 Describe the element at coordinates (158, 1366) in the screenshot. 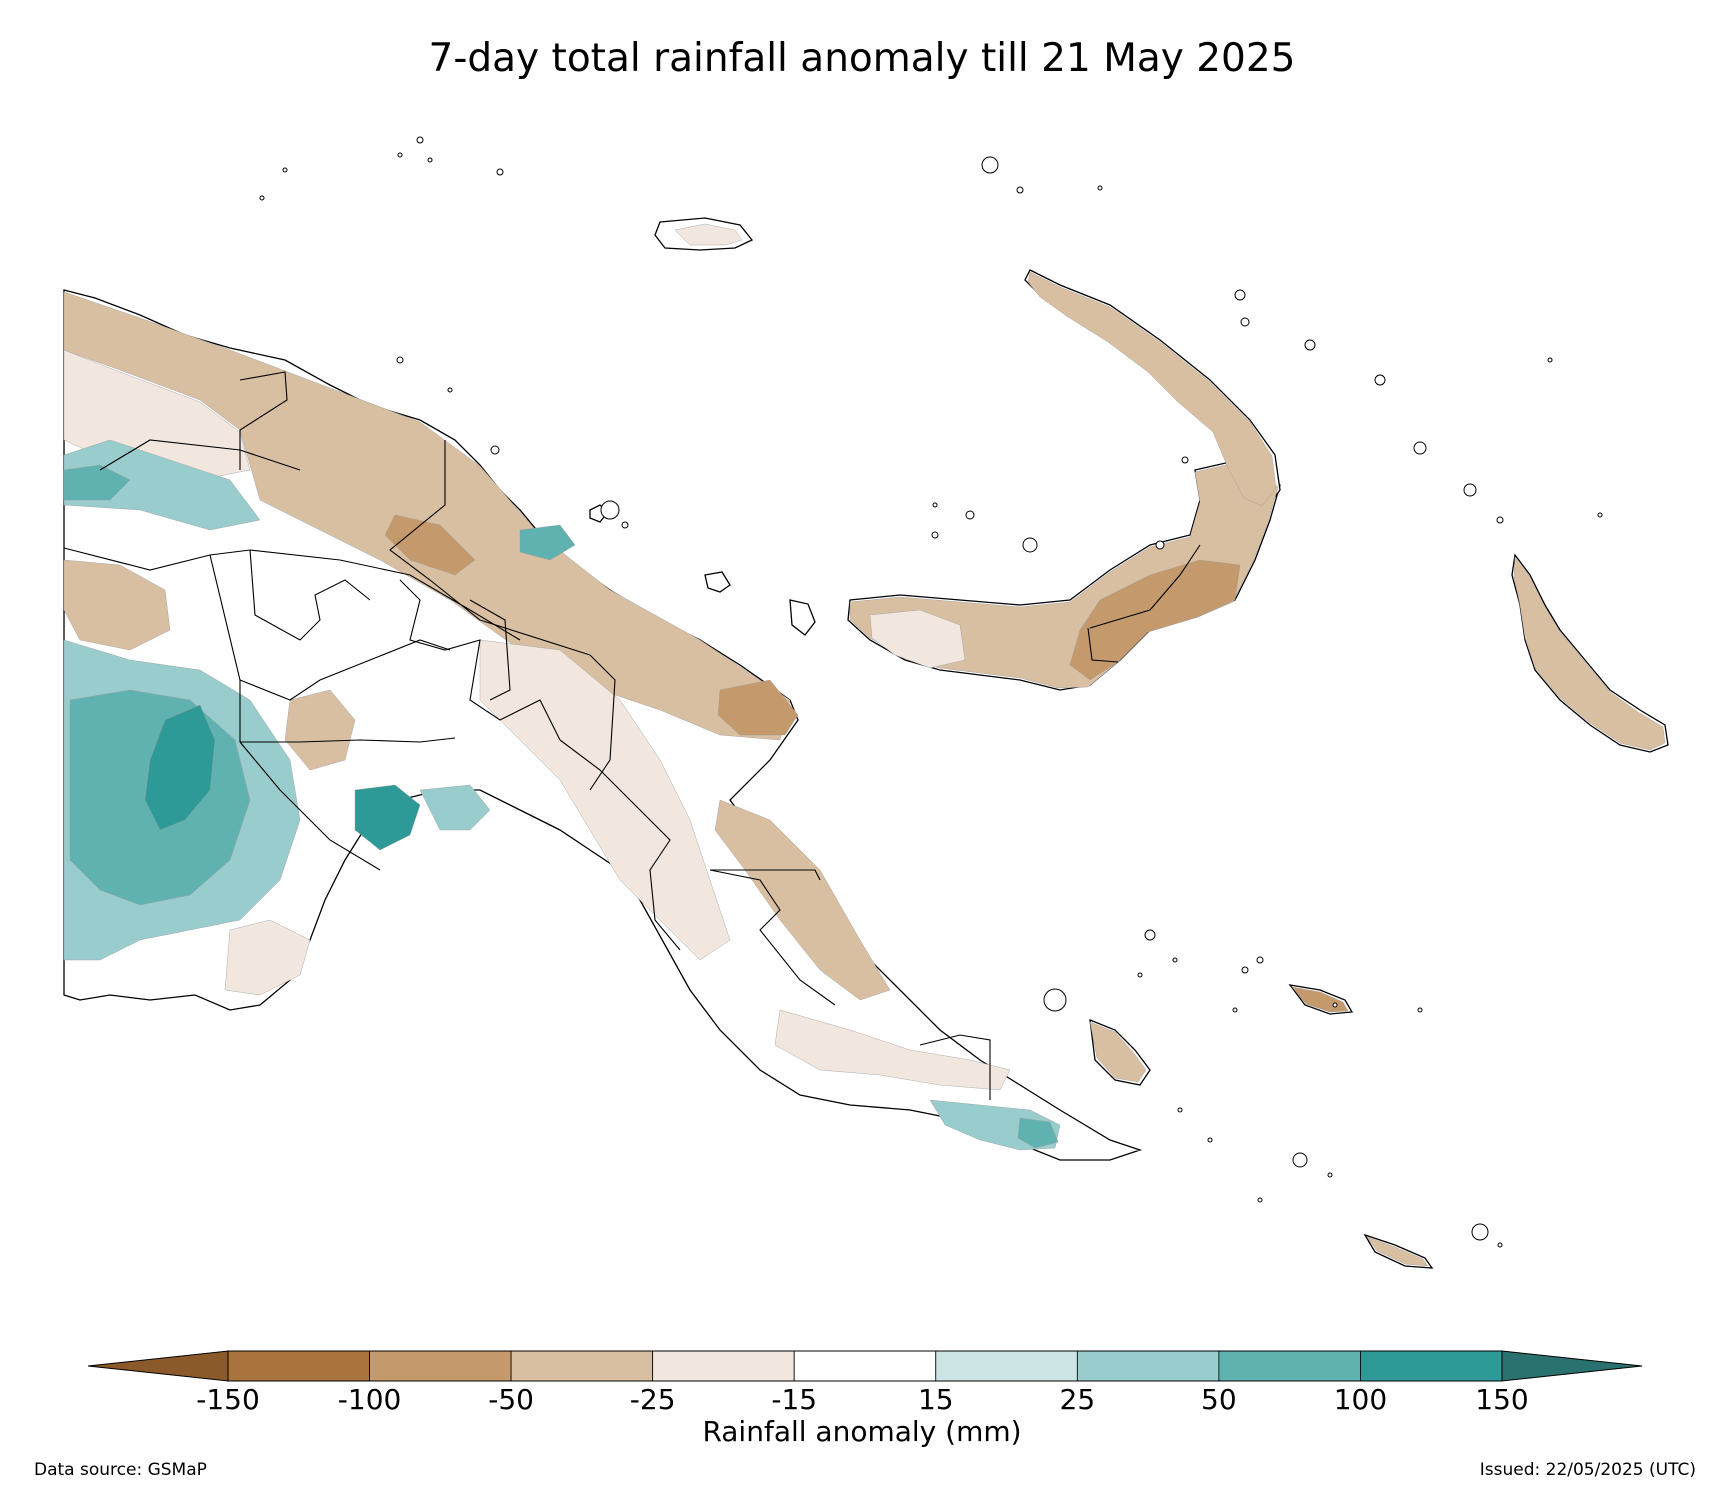

I see `colorbar-extend-low` at that location.